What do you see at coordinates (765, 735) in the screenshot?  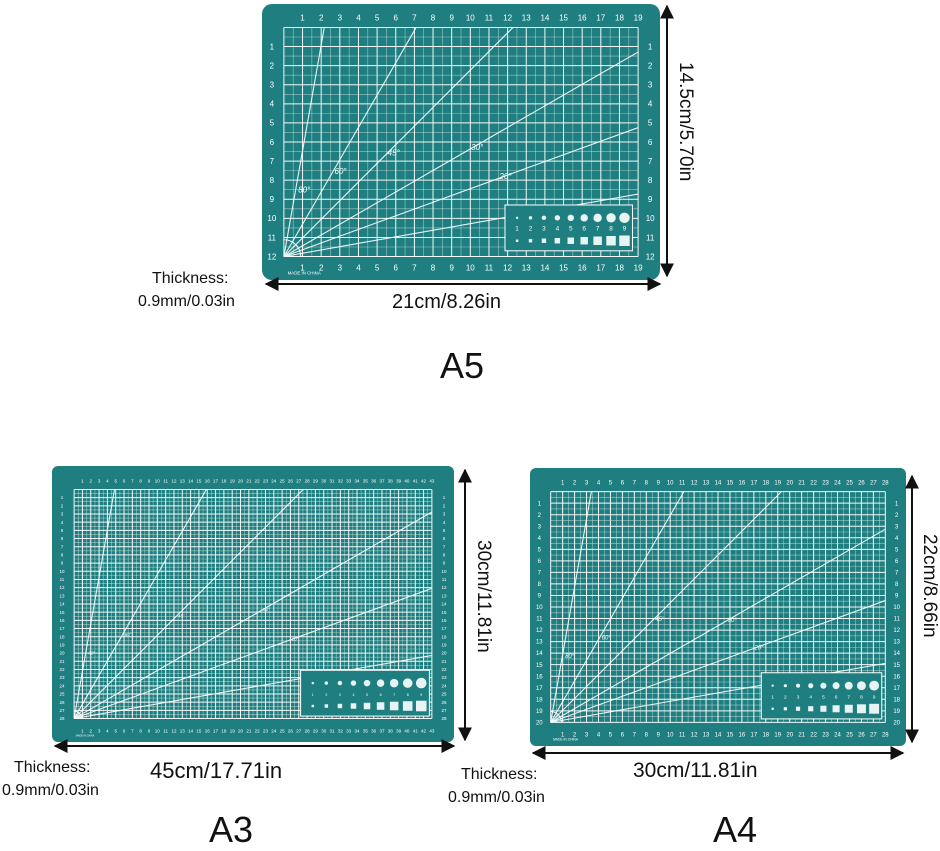 I see `a4-ruler-bottom-number: 18` at bounding box center [765, 735].